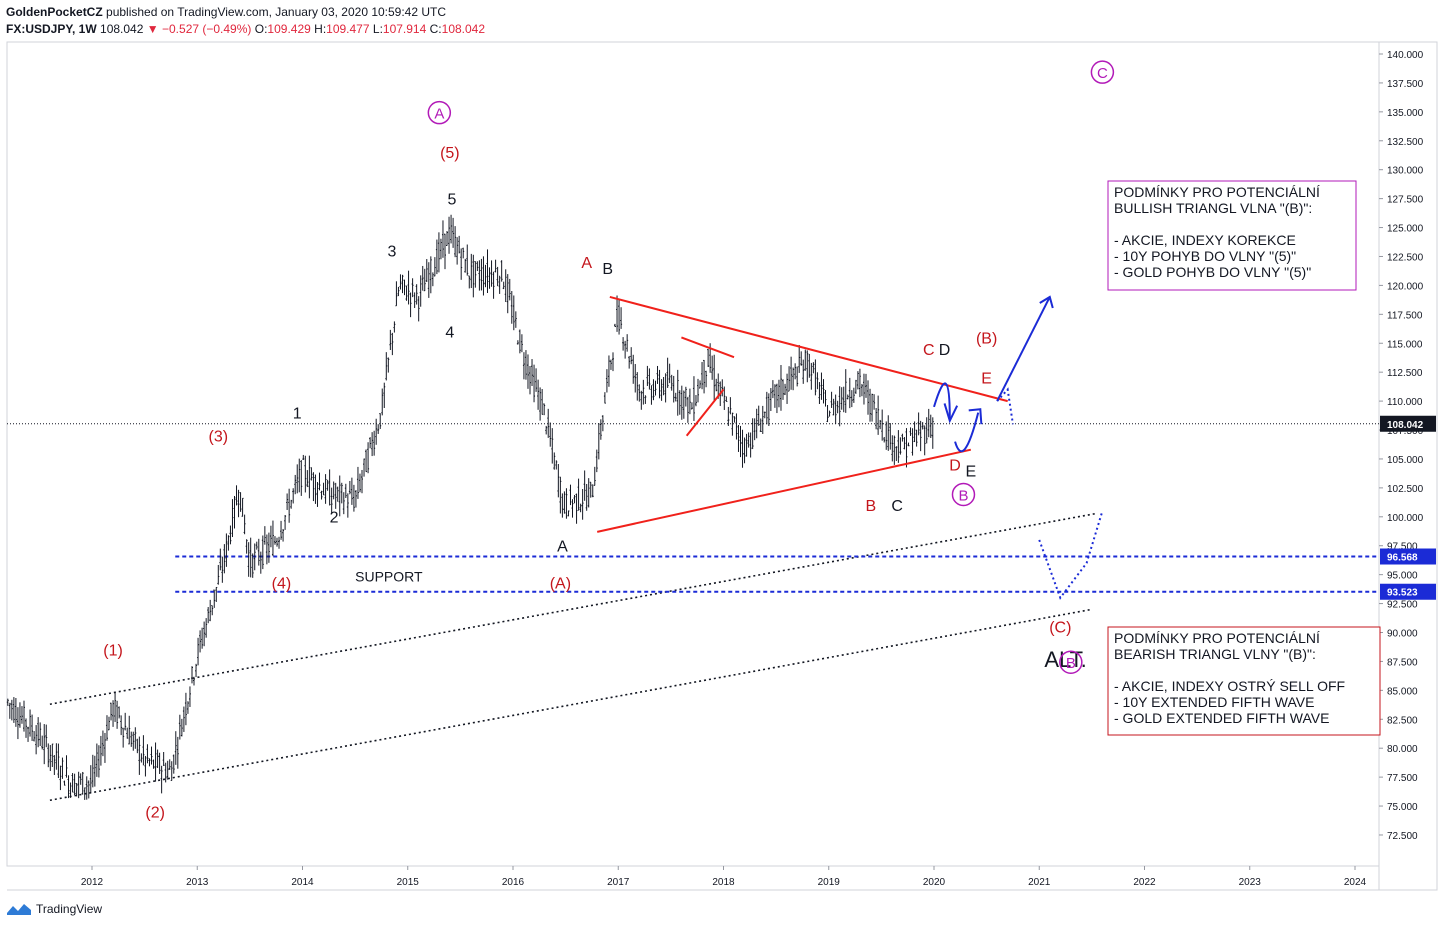  Describe the element at coordinates (377, 29) in the screenshot. I see `low-label: L:` at that location.